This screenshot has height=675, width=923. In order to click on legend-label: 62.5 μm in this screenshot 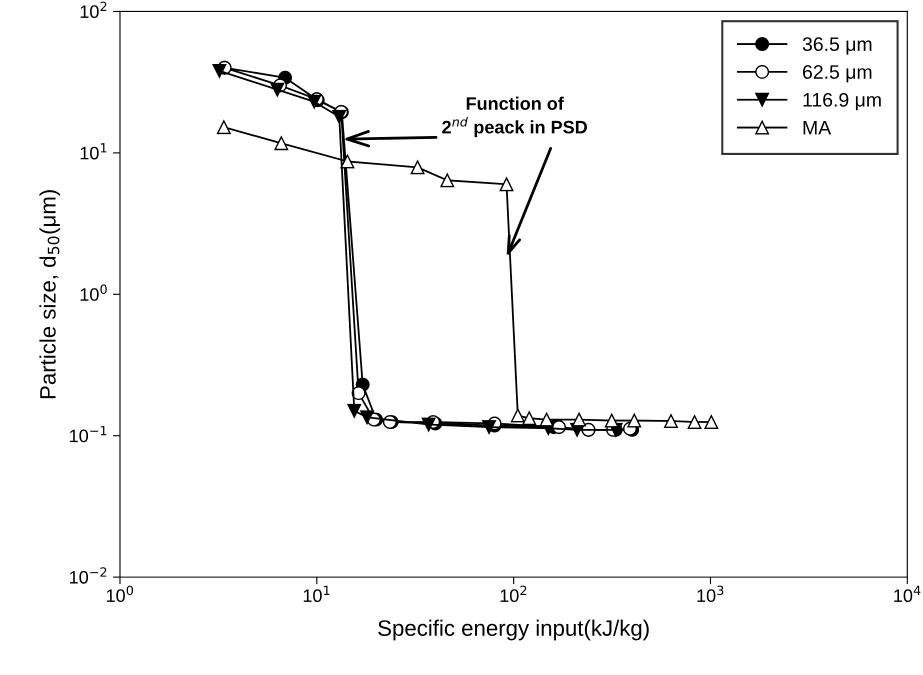, I will do `click(837, 73)`.